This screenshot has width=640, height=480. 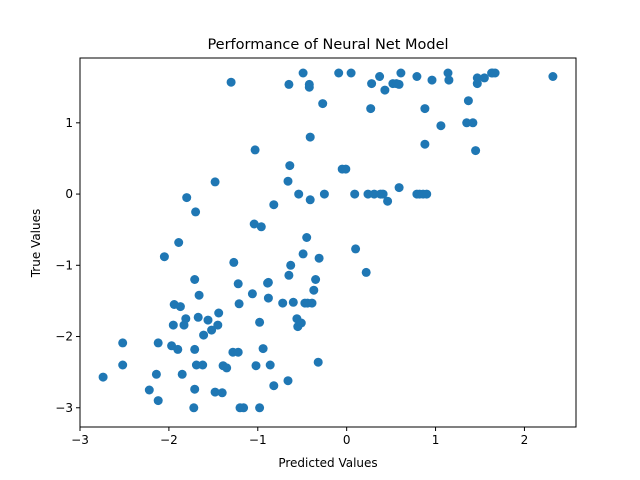 I want to click on x-tick-label: −1, so click(x=258, y=440).